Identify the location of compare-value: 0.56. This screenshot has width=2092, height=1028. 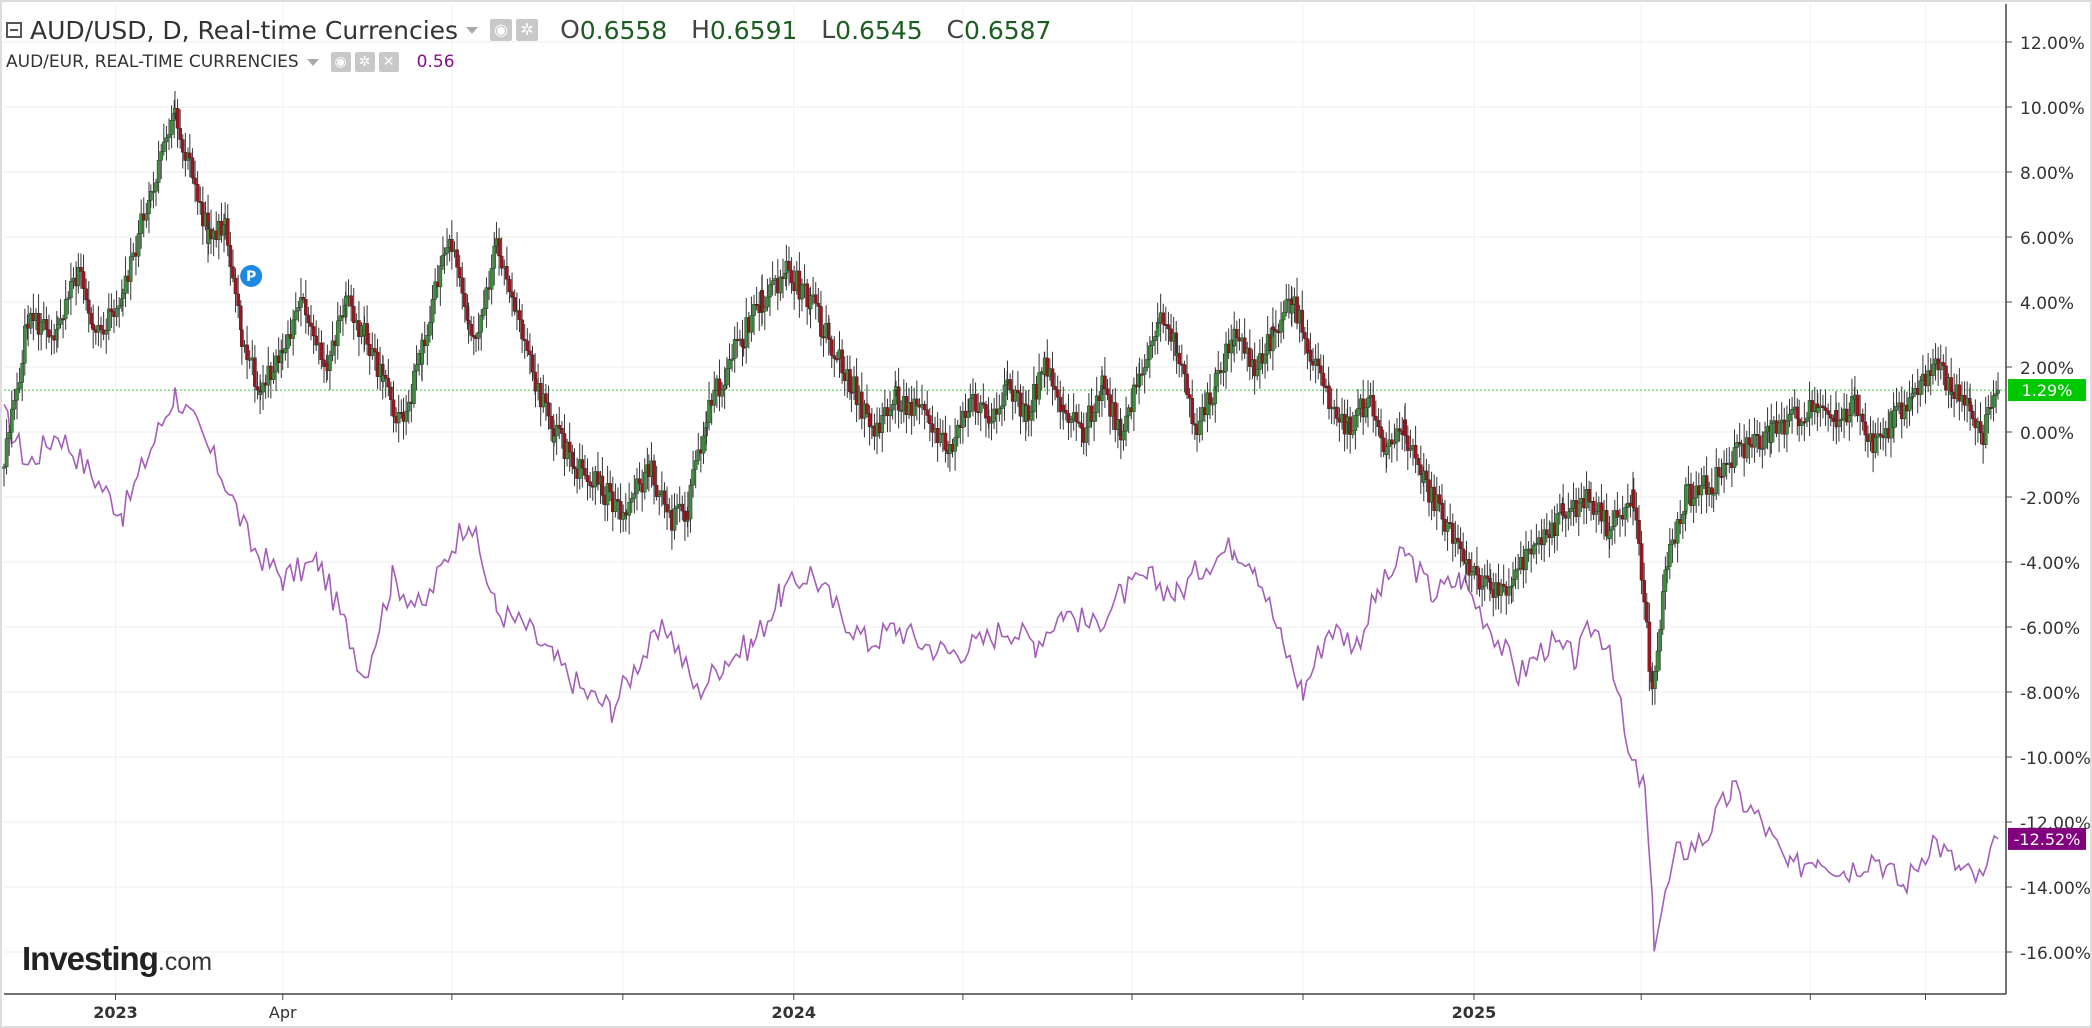
(435, 62).